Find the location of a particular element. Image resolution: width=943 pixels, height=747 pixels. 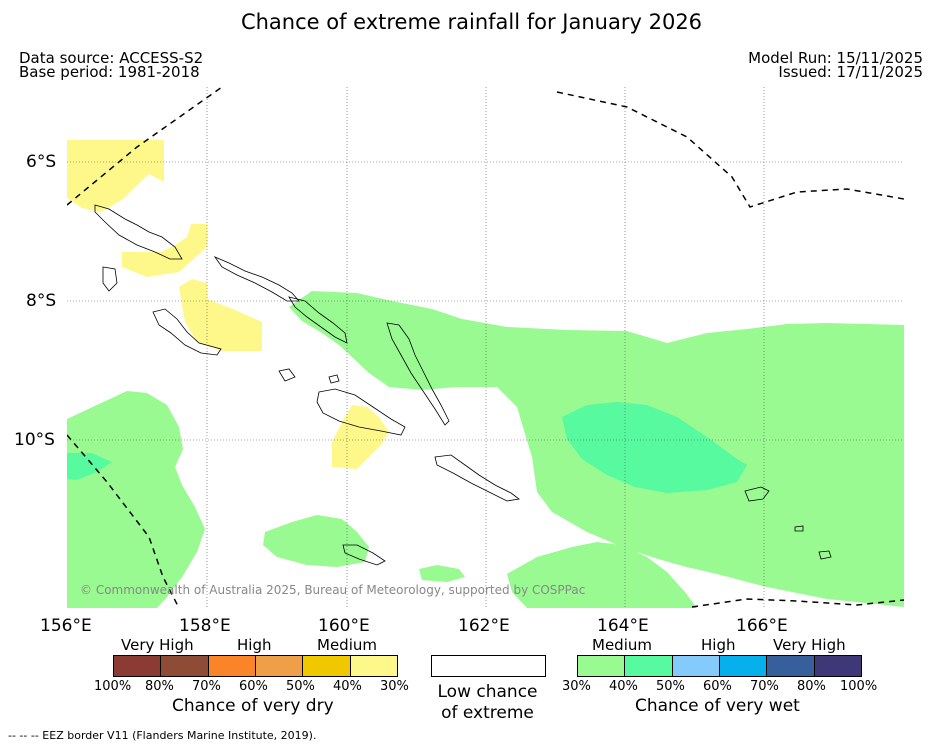

dry-region-northwest is located at coordinates (115, 176).